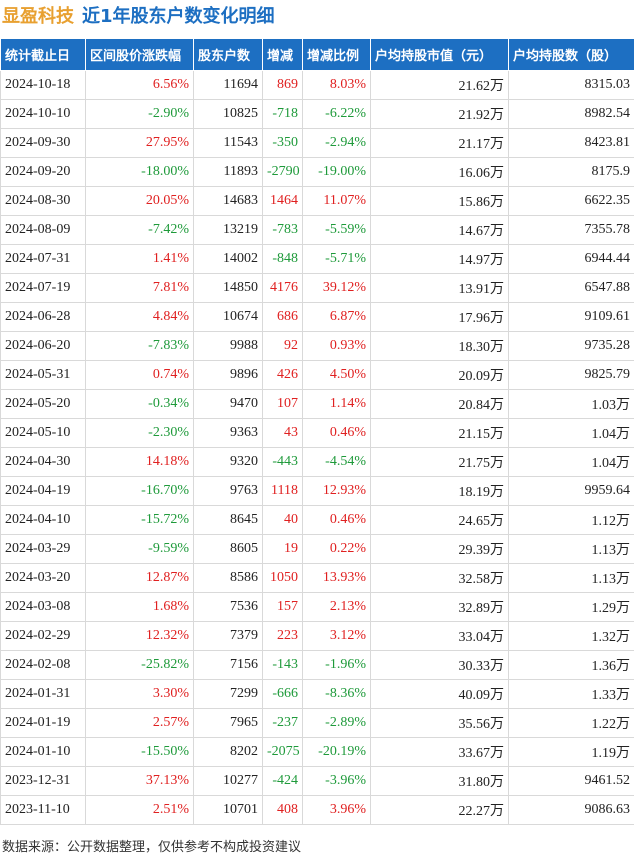  What do you see at coordinates (228, 433) in the screenshot?
I see `table-cell: 9363` at bounding box center [228, 433].